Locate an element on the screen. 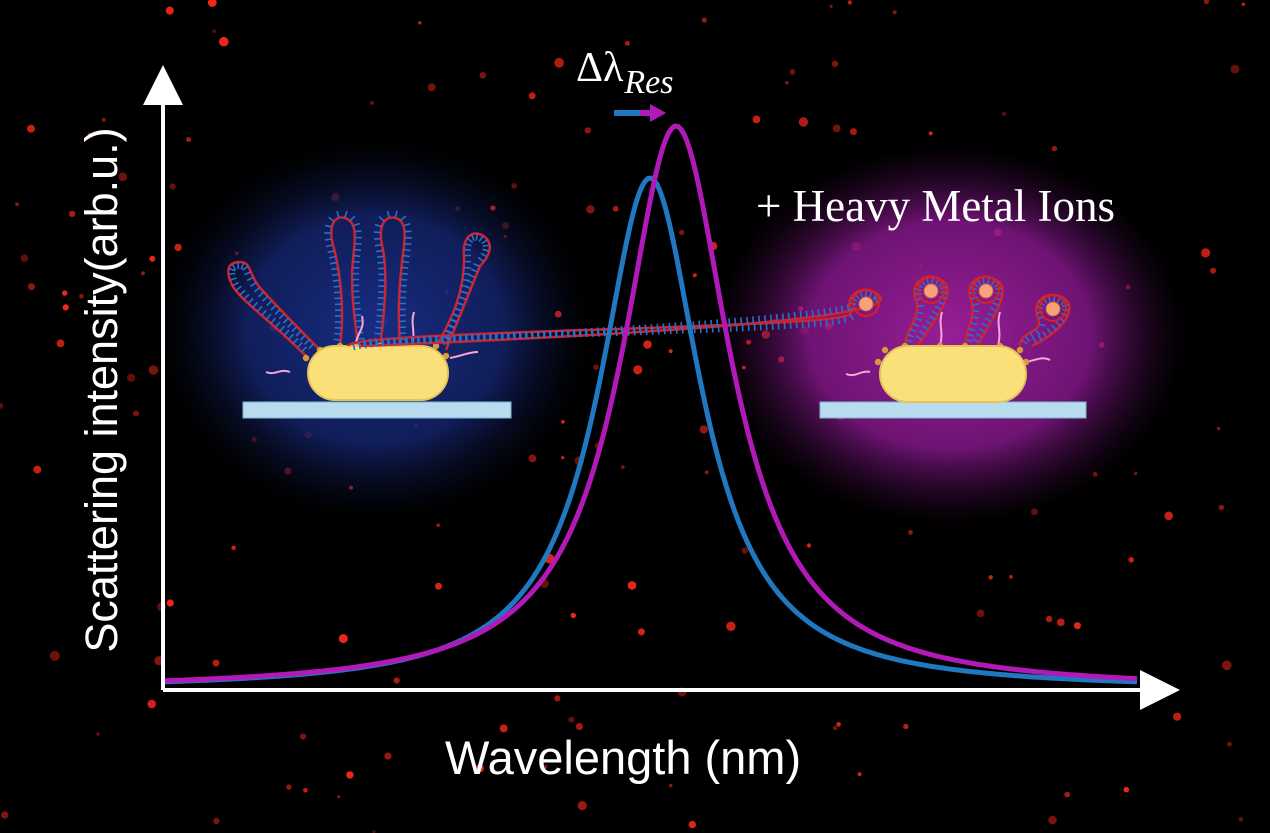 The image size is (1270, 833). folded-loop is located at coordinates (1053, 308).